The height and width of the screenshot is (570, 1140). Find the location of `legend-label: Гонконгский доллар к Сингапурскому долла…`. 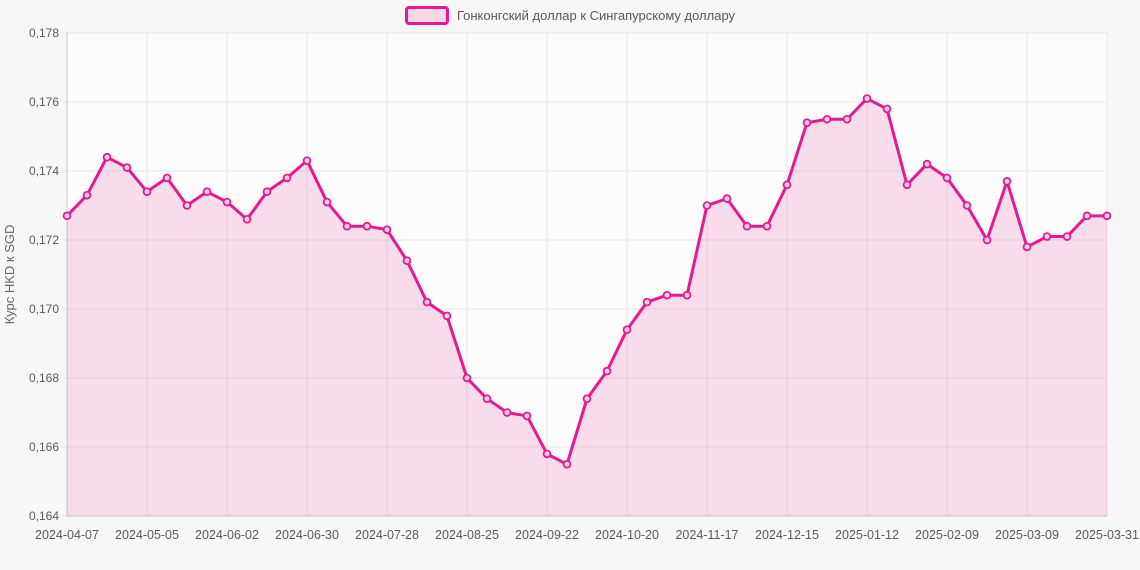

legend-label: Гонконгский доллар к Сингапурскому долла… is located at coordinates (596, 15).